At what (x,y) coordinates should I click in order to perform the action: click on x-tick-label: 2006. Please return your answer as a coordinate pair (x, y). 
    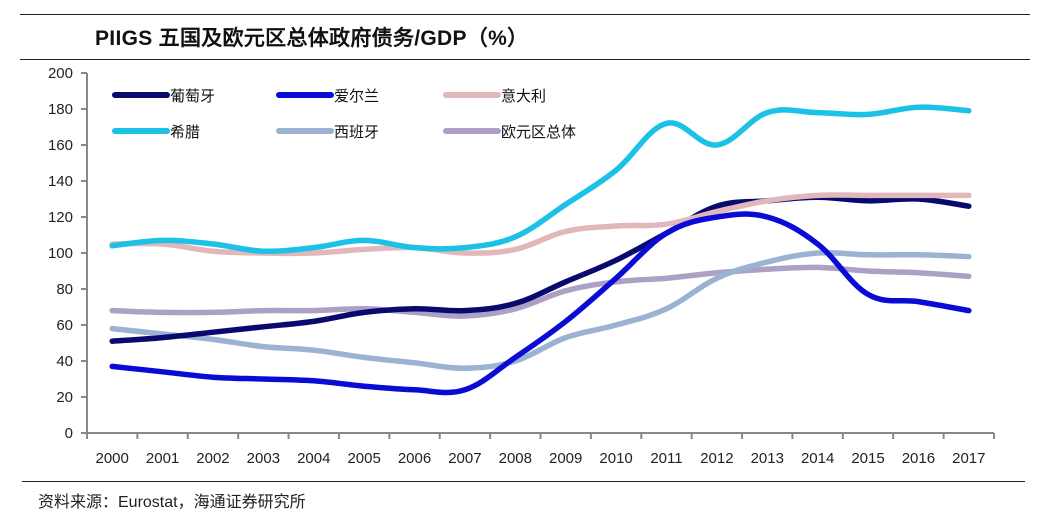
    Looking at the image, I should click on (414, 458).